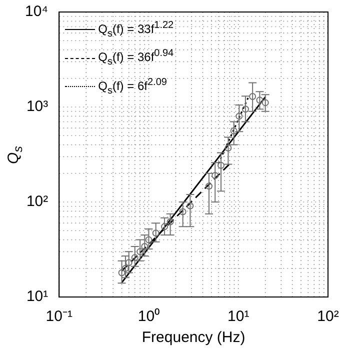 The image size is (350, 355). I want to click on y-tick-label: 10¹, so click(37, 297).